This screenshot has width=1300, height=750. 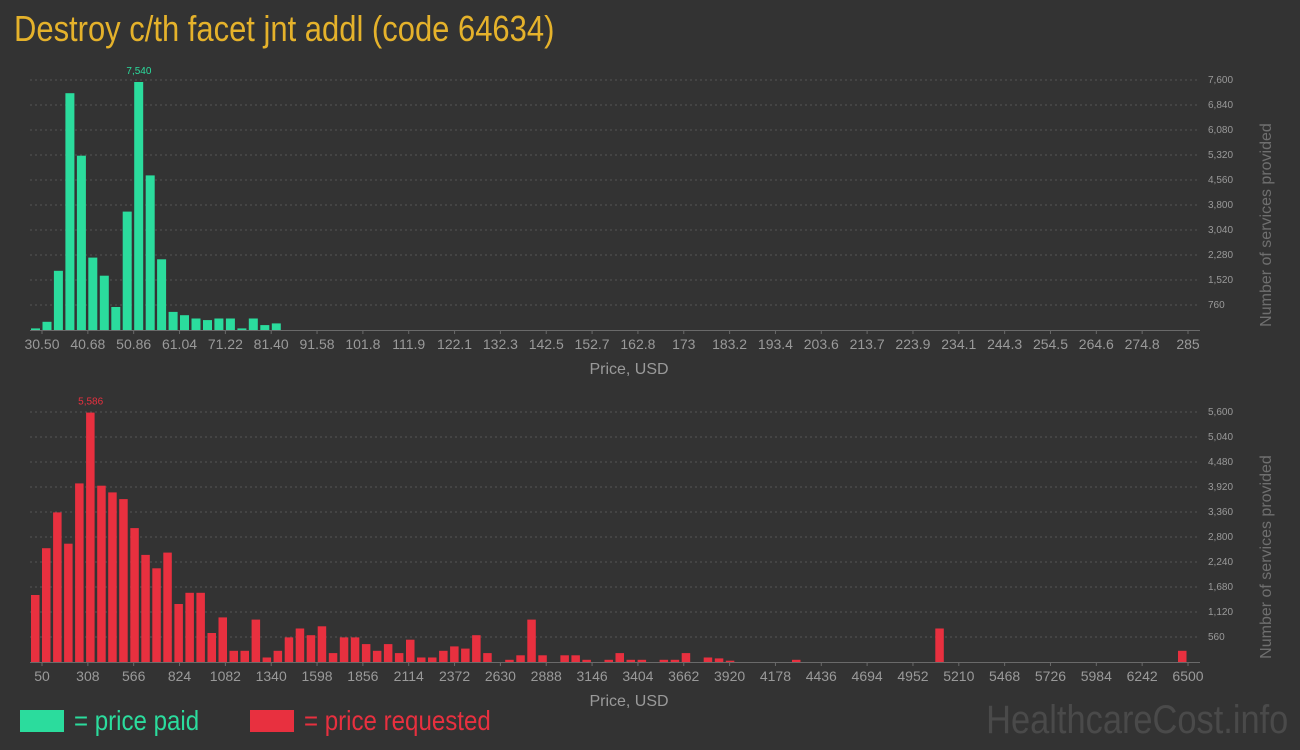 What do you see at coordinates (867, 676) in the screenshot?
I see `requested-x-tick-label: 4694` at bounding box center [867, 676].